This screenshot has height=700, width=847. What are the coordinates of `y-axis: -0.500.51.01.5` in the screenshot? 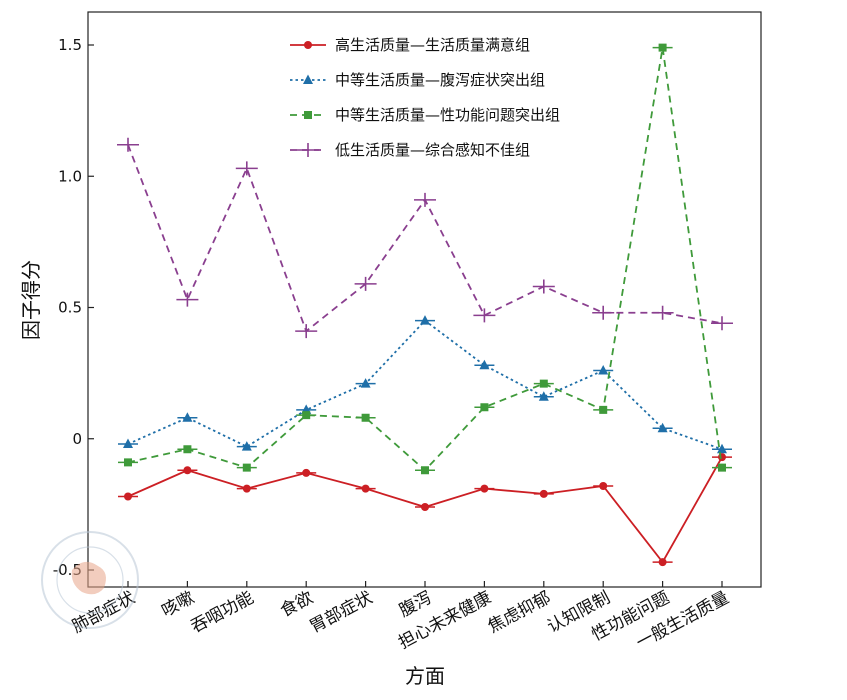 It's located at (73, 307).